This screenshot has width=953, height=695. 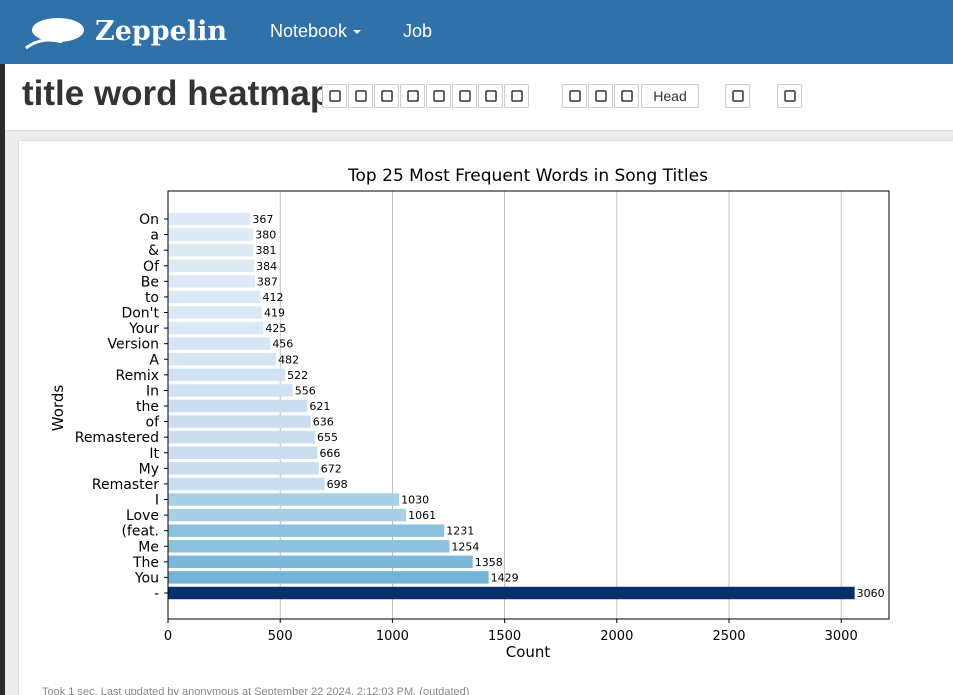 I want to click on y-tick-label: I, so click(x=157, y=501).